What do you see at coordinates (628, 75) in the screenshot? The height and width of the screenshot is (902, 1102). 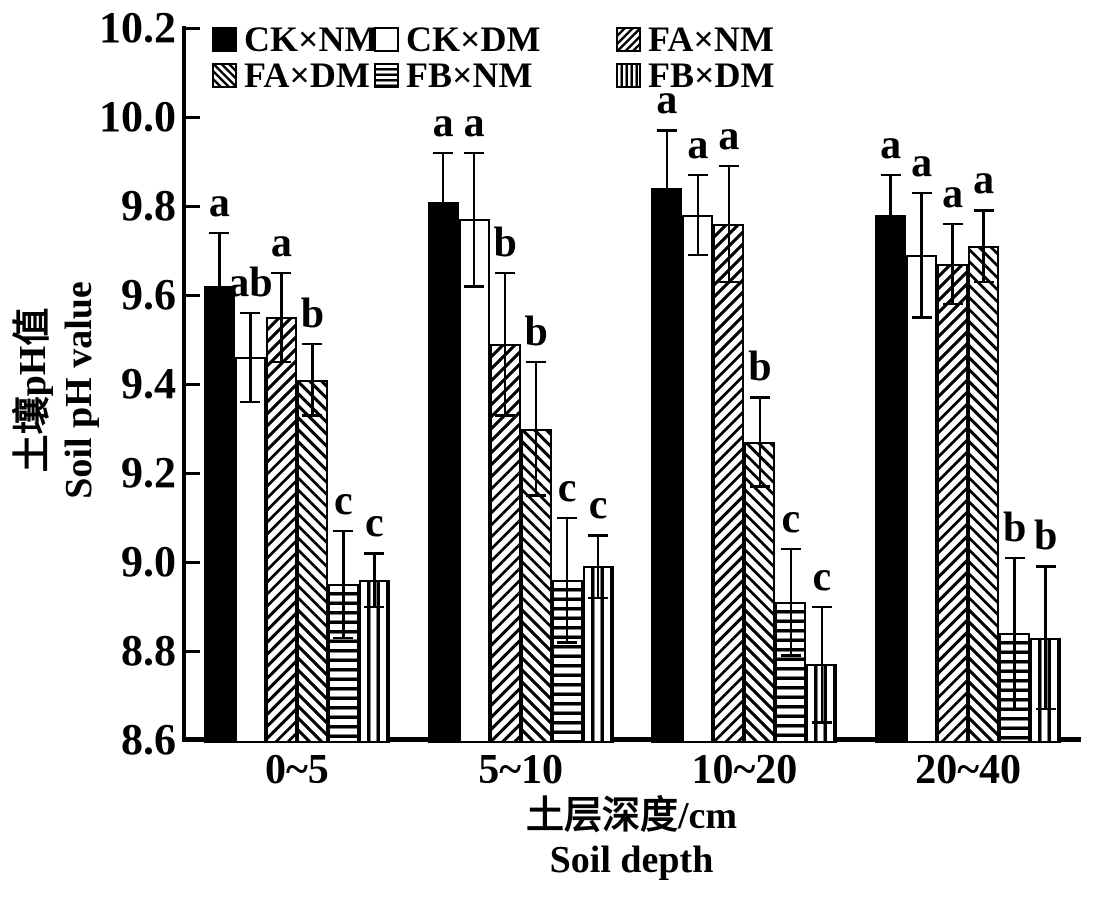 I see `swatch-vertical-icon` at bounding box center [628, 75].